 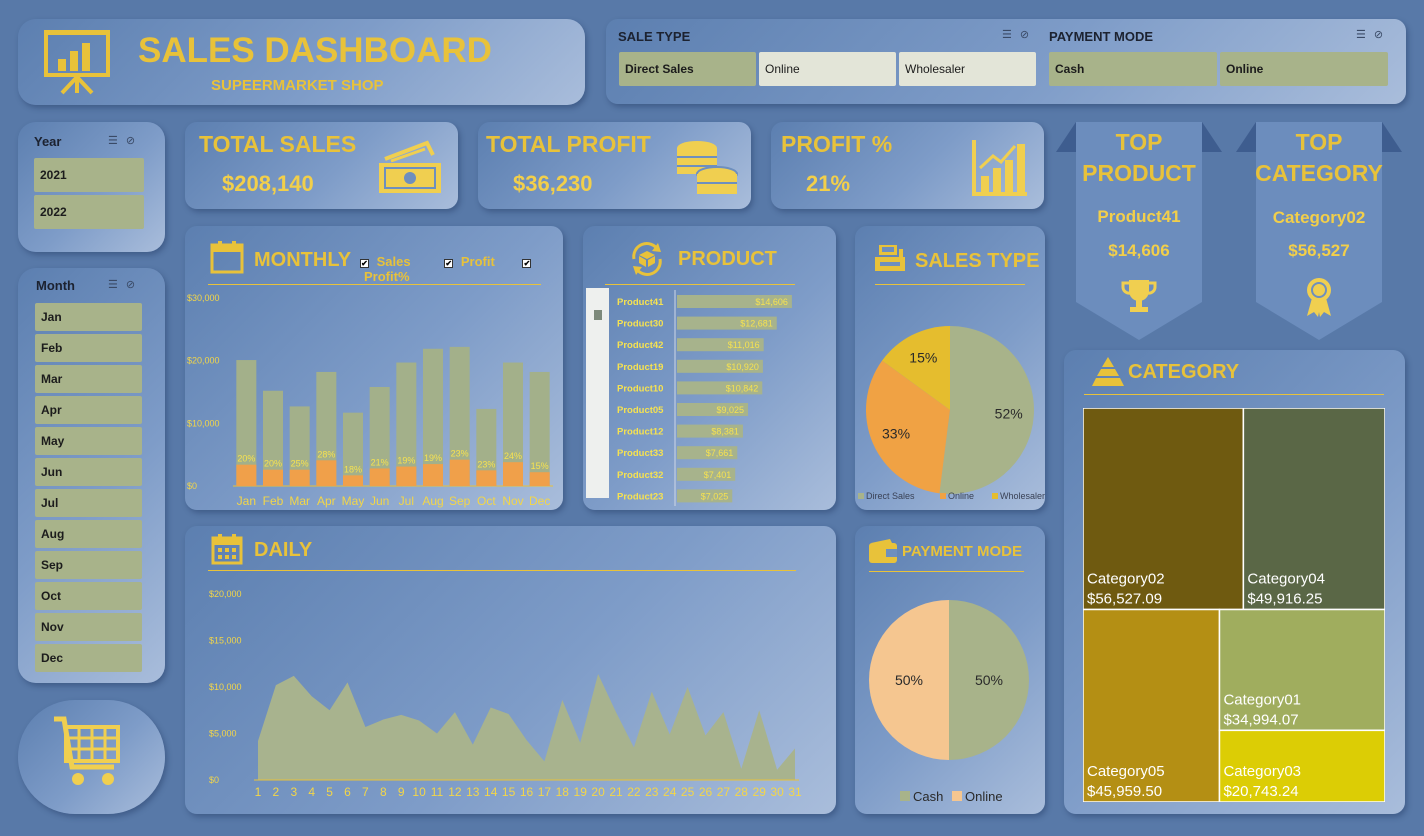 What do you see at coordinates (449, 263) in the screenshot?
I see `legend-profit-checkbox: ✔` at bounding box center [449, 263].